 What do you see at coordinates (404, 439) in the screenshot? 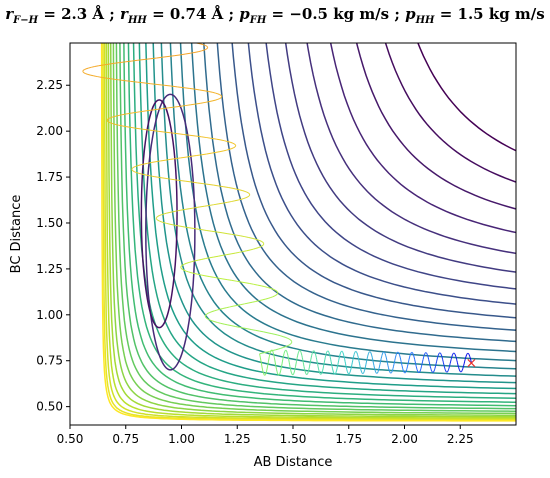
I see `x-tick-label: 2.00` at bounding box center [404, 439].